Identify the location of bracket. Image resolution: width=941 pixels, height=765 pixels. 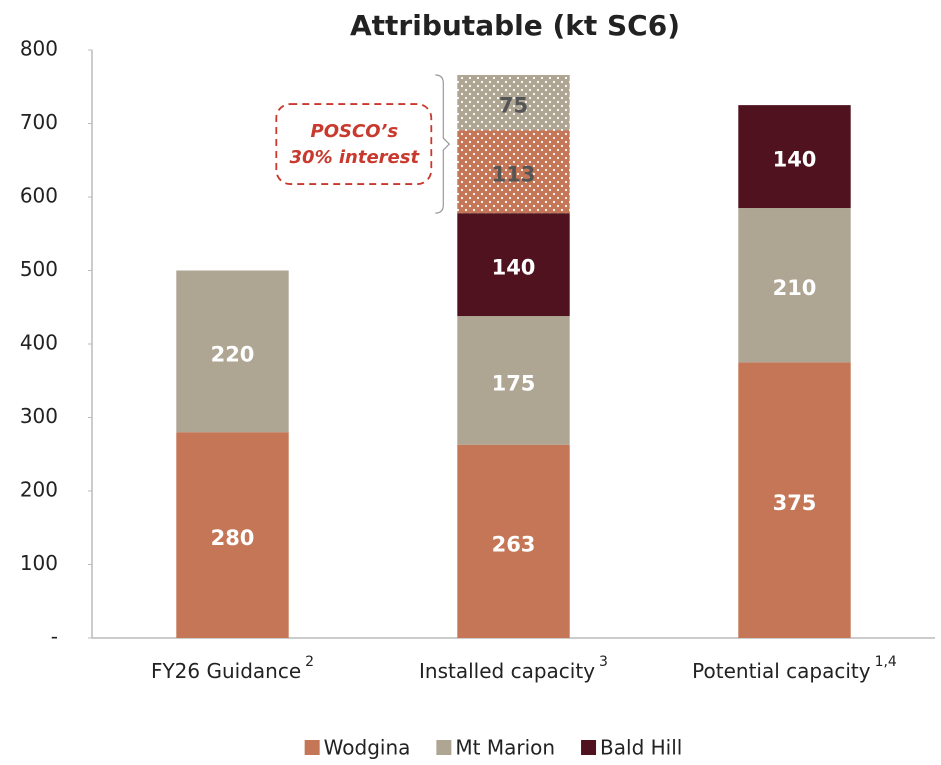
(443, 144).